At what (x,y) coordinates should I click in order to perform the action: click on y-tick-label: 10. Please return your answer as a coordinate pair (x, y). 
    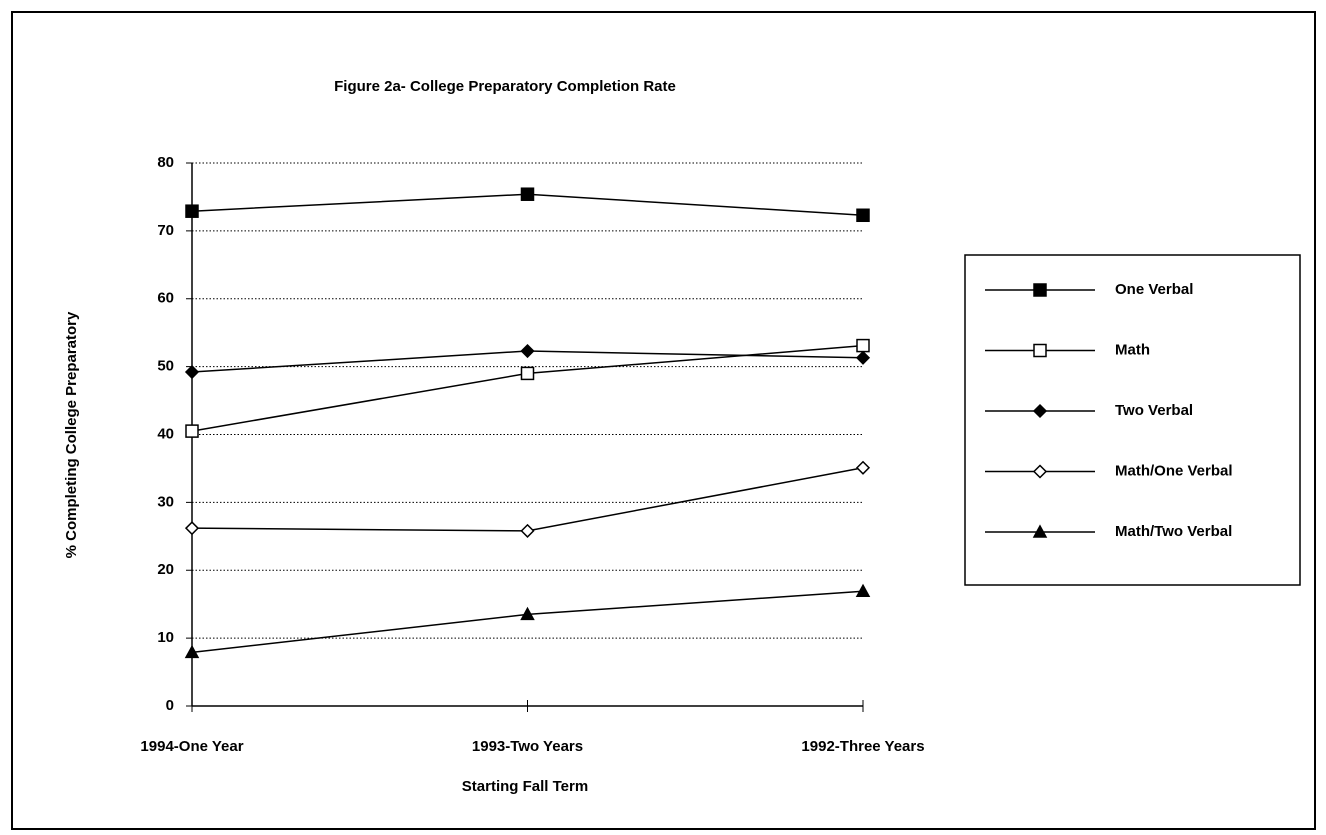
    Looking at the image, I should click on (165, 637).